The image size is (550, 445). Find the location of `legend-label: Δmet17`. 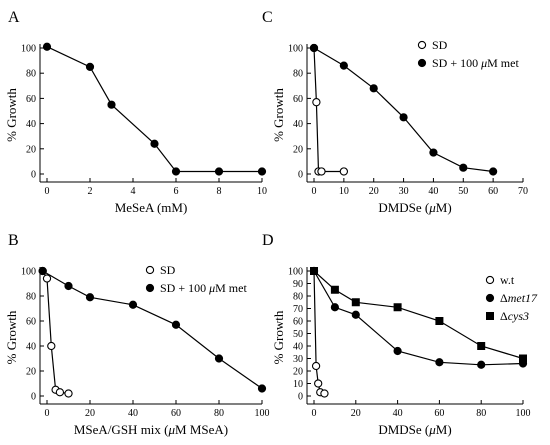

legend-label: Δmet17 is located at coordinates (519, 298).